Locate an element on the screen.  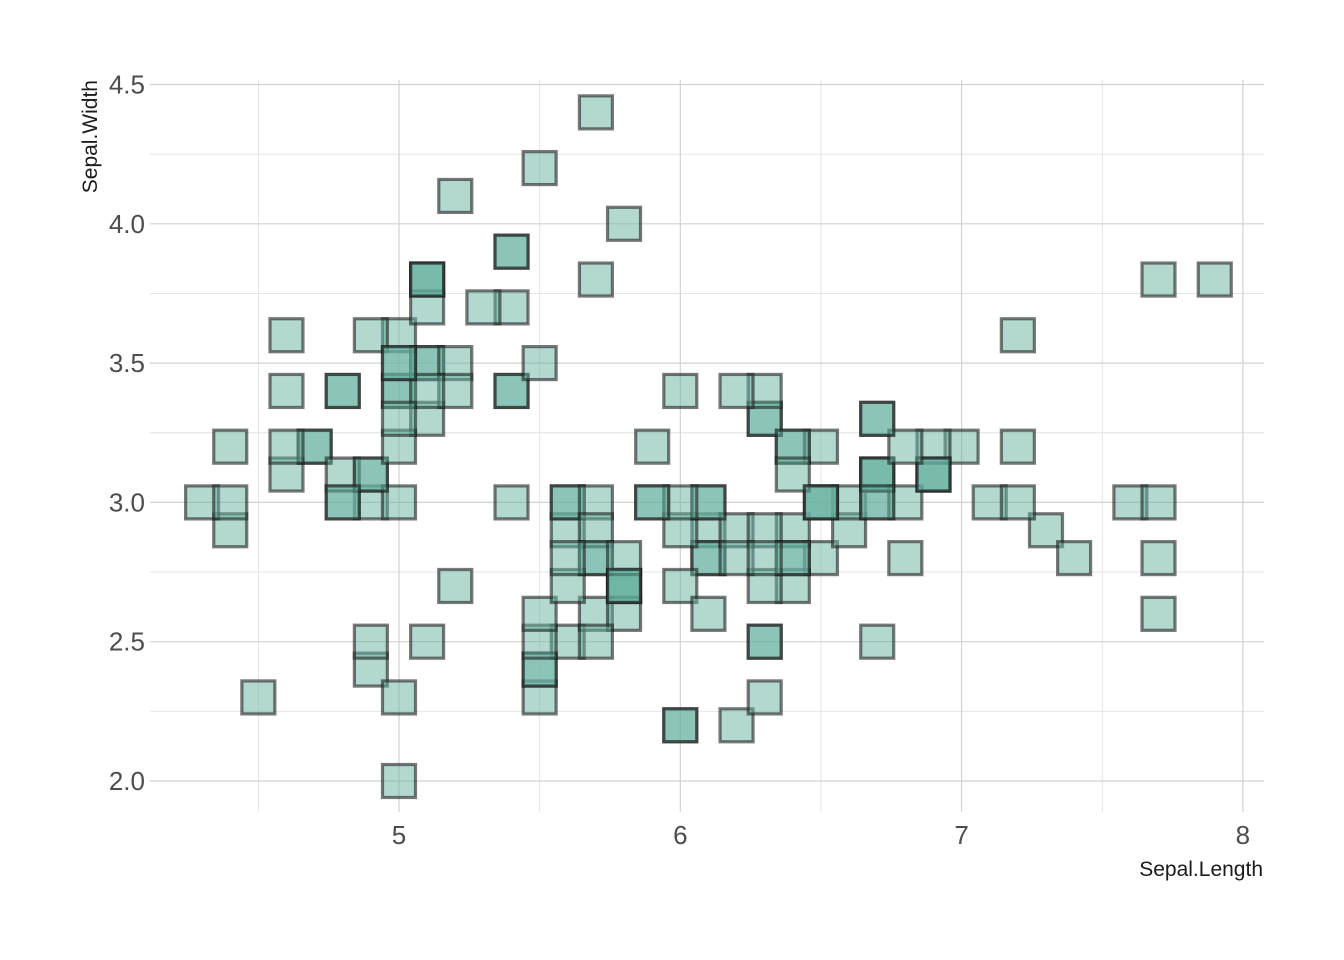
y-tick-label: 4.5 is located at coordinates (127, 85).